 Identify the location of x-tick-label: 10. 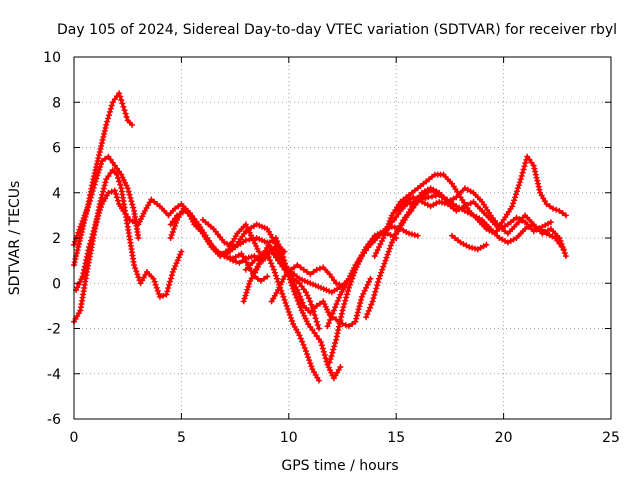
(289, 438).